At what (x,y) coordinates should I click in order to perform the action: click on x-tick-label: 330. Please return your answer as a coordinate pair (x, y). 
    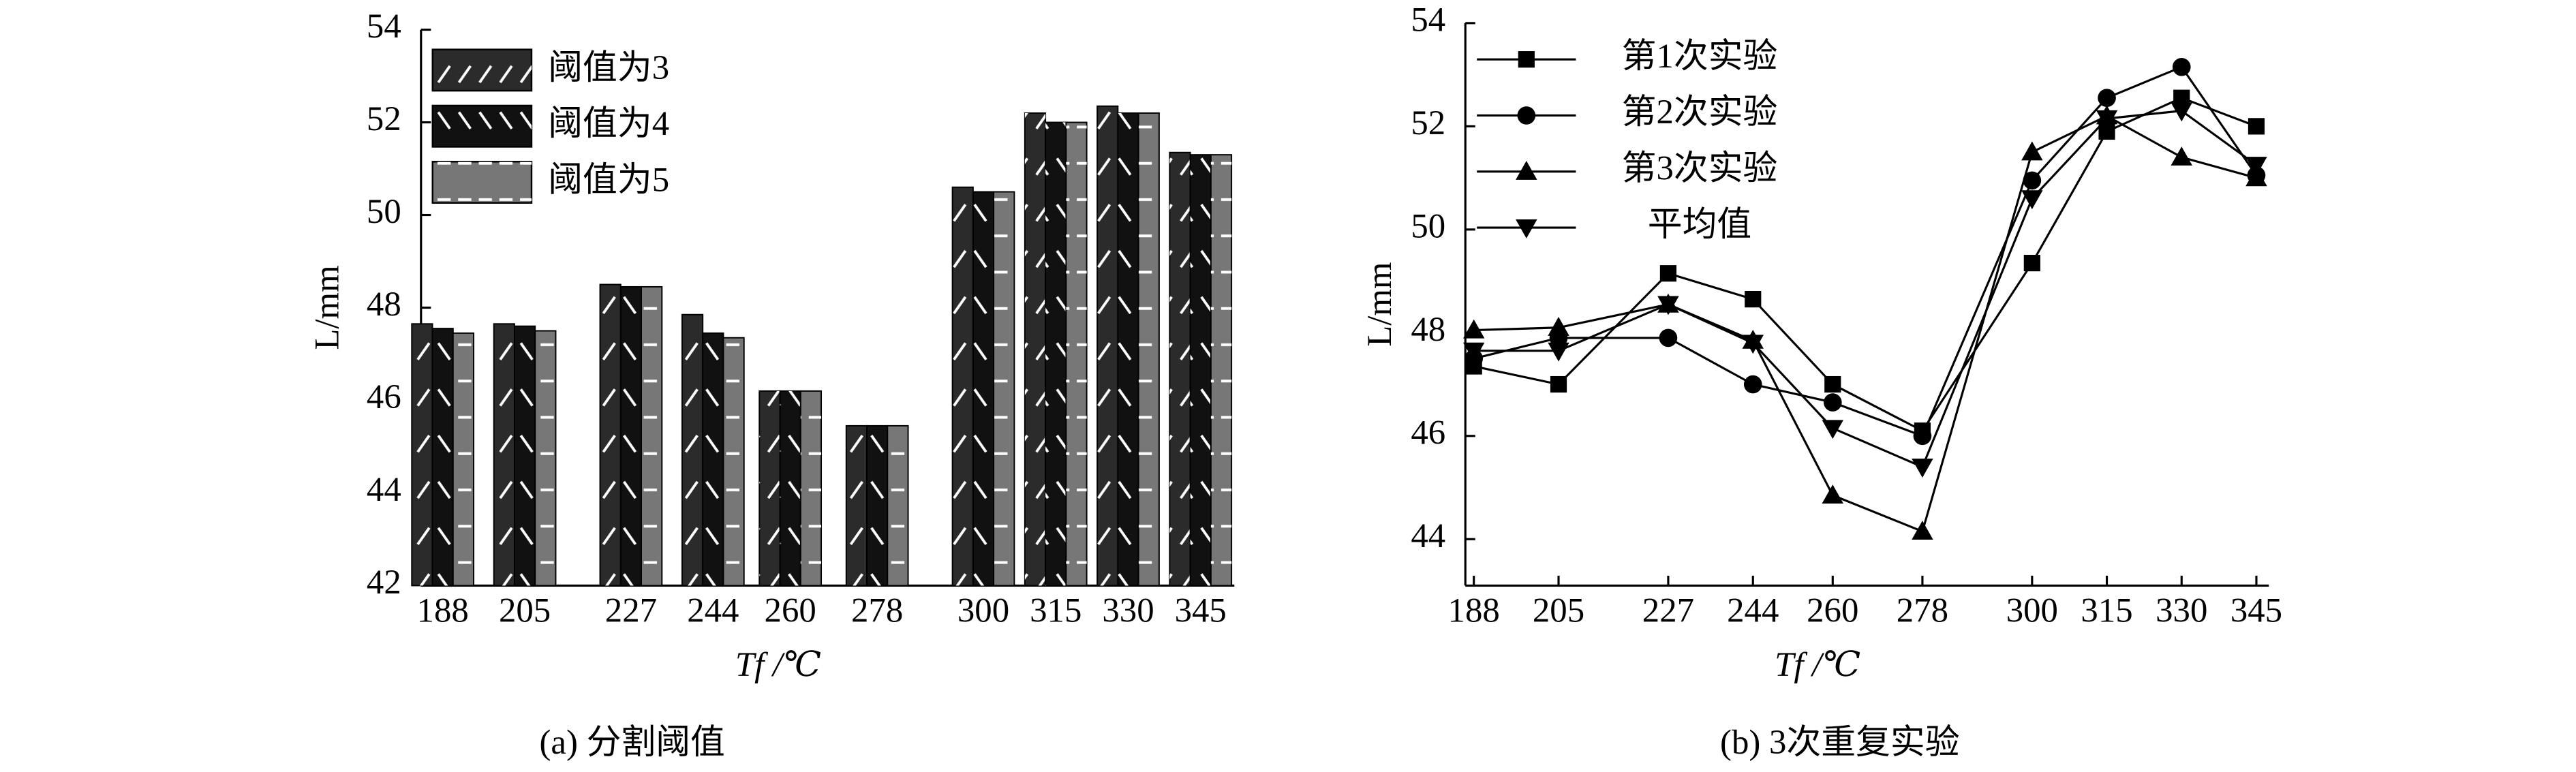
    Looking at the image, I should click on (1128, 610).